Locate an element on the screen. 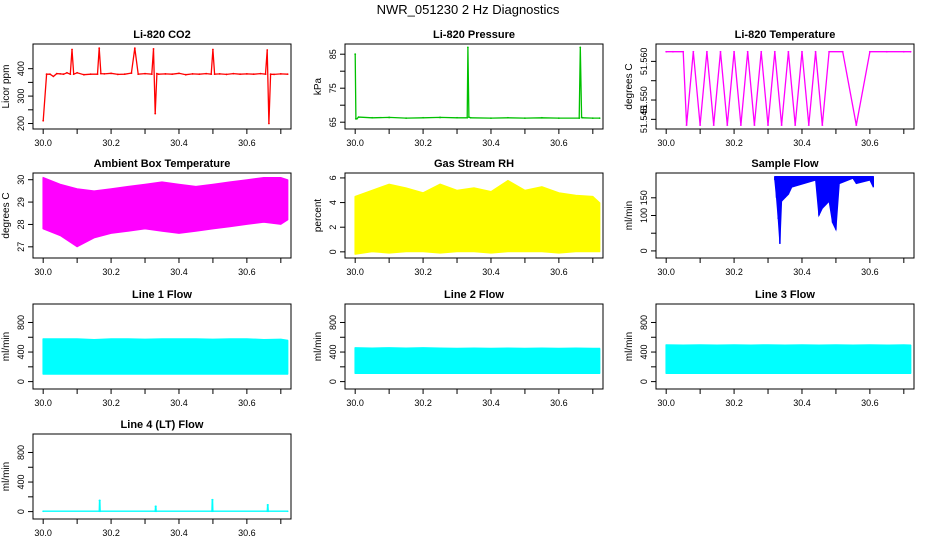 The height and width of the screenshot is (540, 936). chart-li-820-co2-xtick-label: 30.2 is located at coordinates (111, 143).